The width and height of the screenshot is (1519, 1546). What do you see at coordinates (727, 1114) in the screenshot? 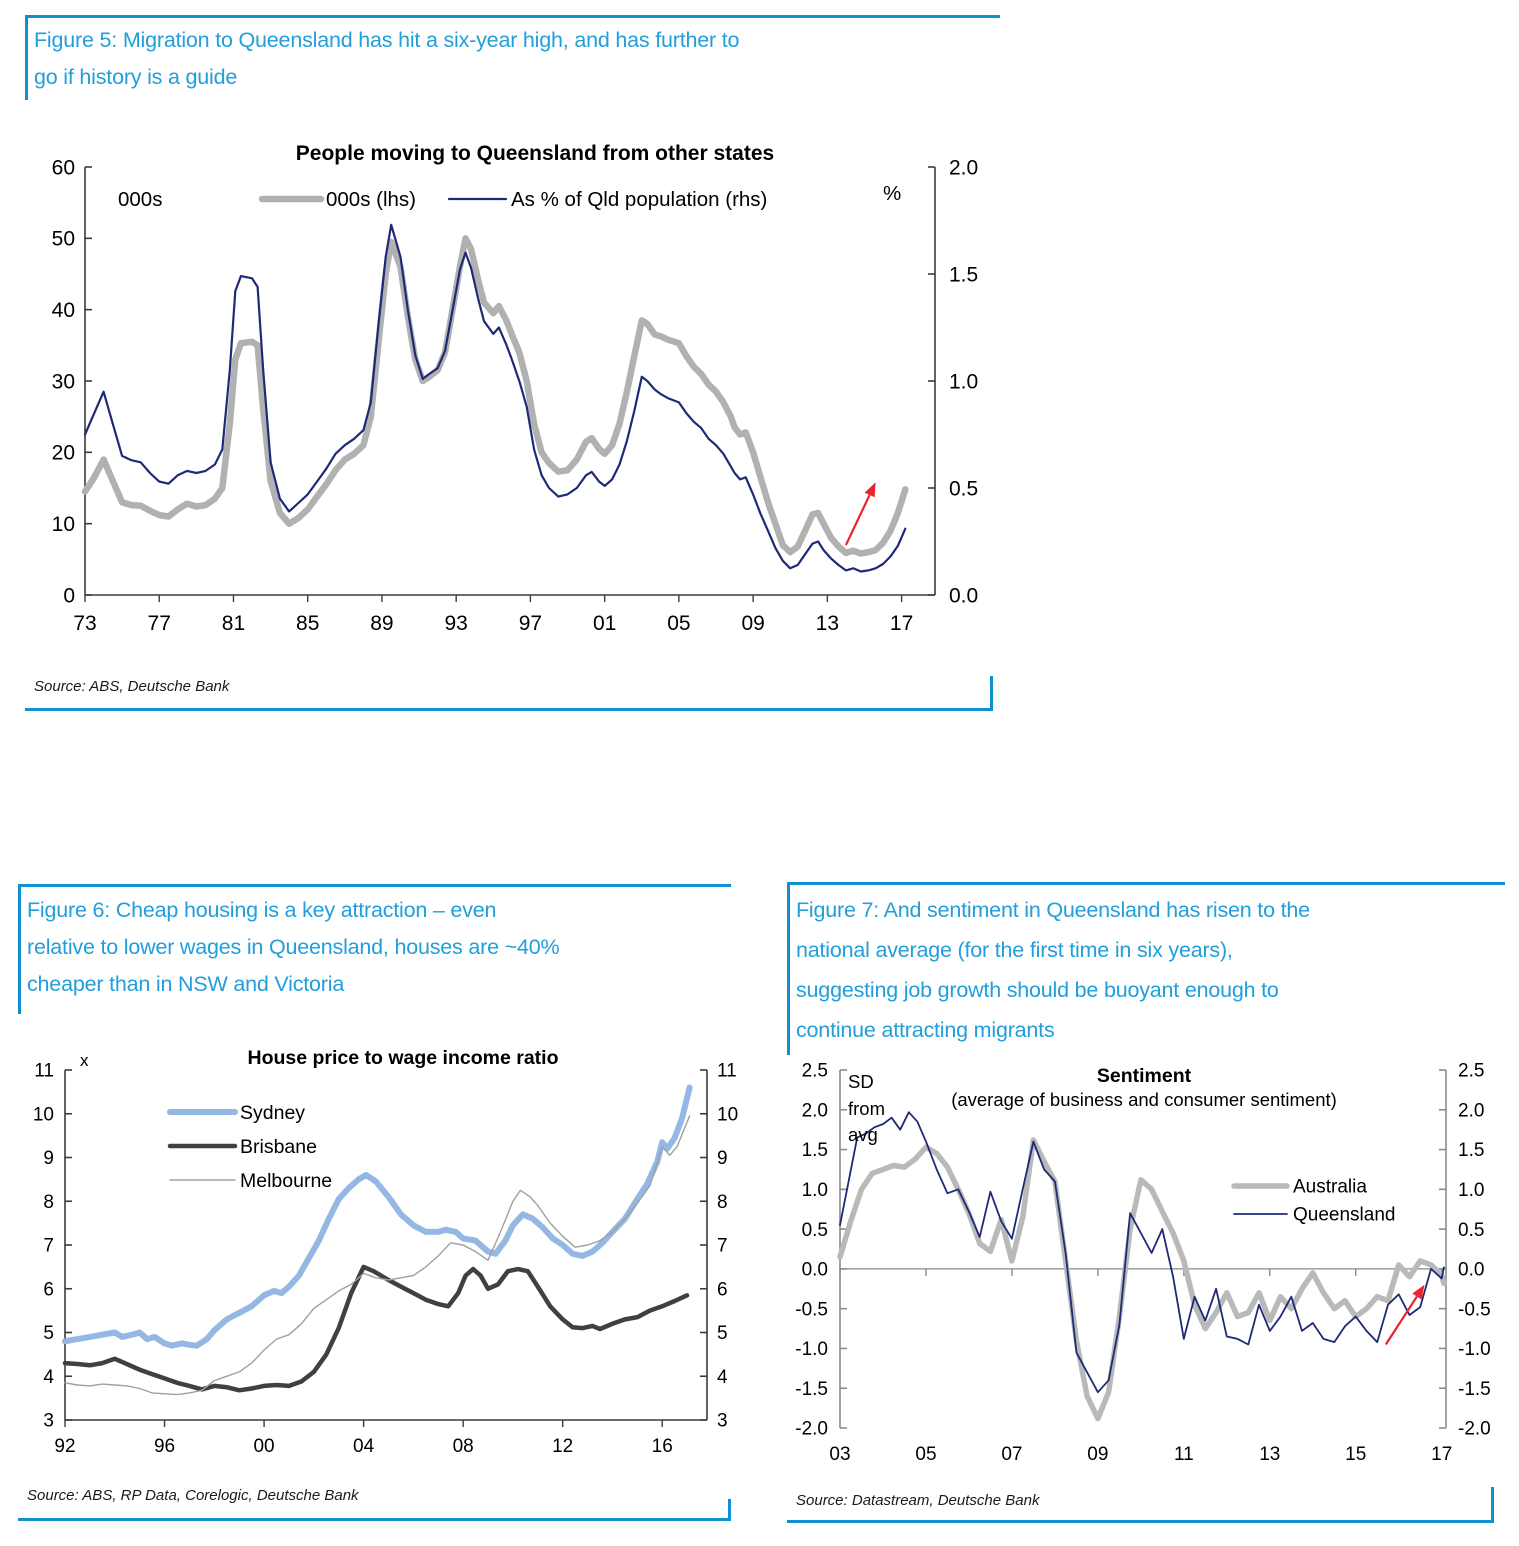
I see `y-tick-label-right: 10` at bounding box center [727, 1114].